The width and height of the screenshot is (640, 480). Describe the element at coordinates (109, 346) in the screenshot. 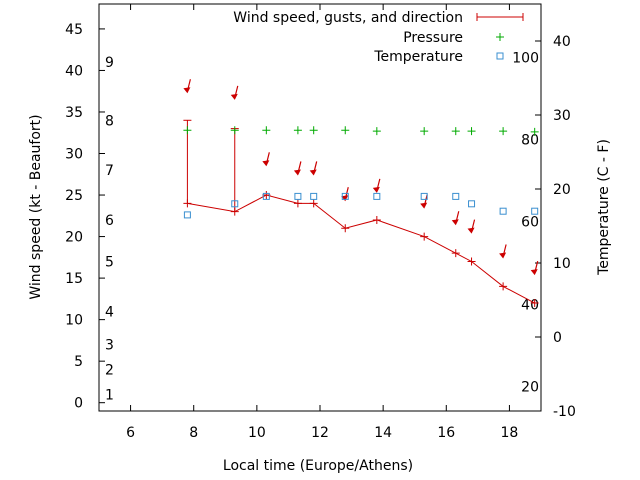

I see `beaufort-label: 3` at that location.